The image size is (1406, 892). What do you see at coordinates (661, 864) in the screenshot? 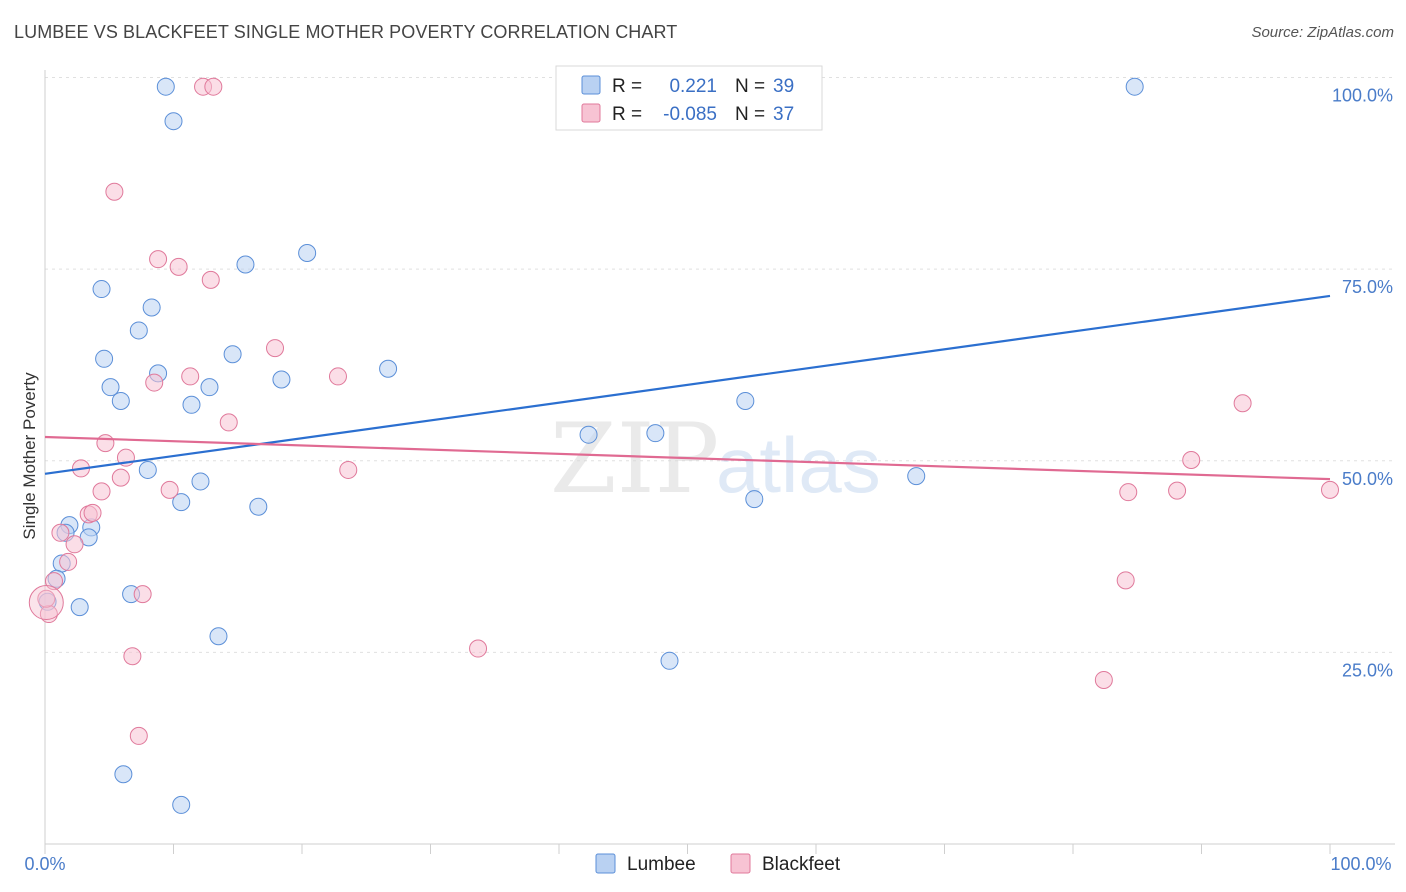
I see `legend-lumbee-label: Lumbee` at bounding box center [661, 864].